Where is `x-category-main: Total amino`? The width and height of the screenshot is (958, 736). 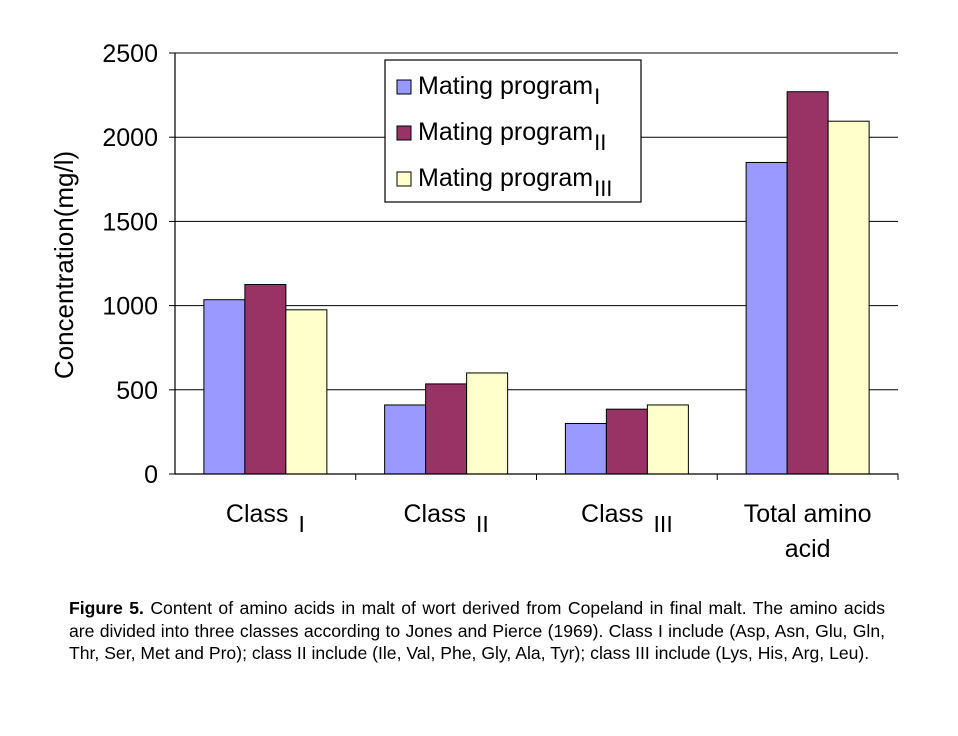 x-category-main: Total amino is located at coordinates (808, 514).